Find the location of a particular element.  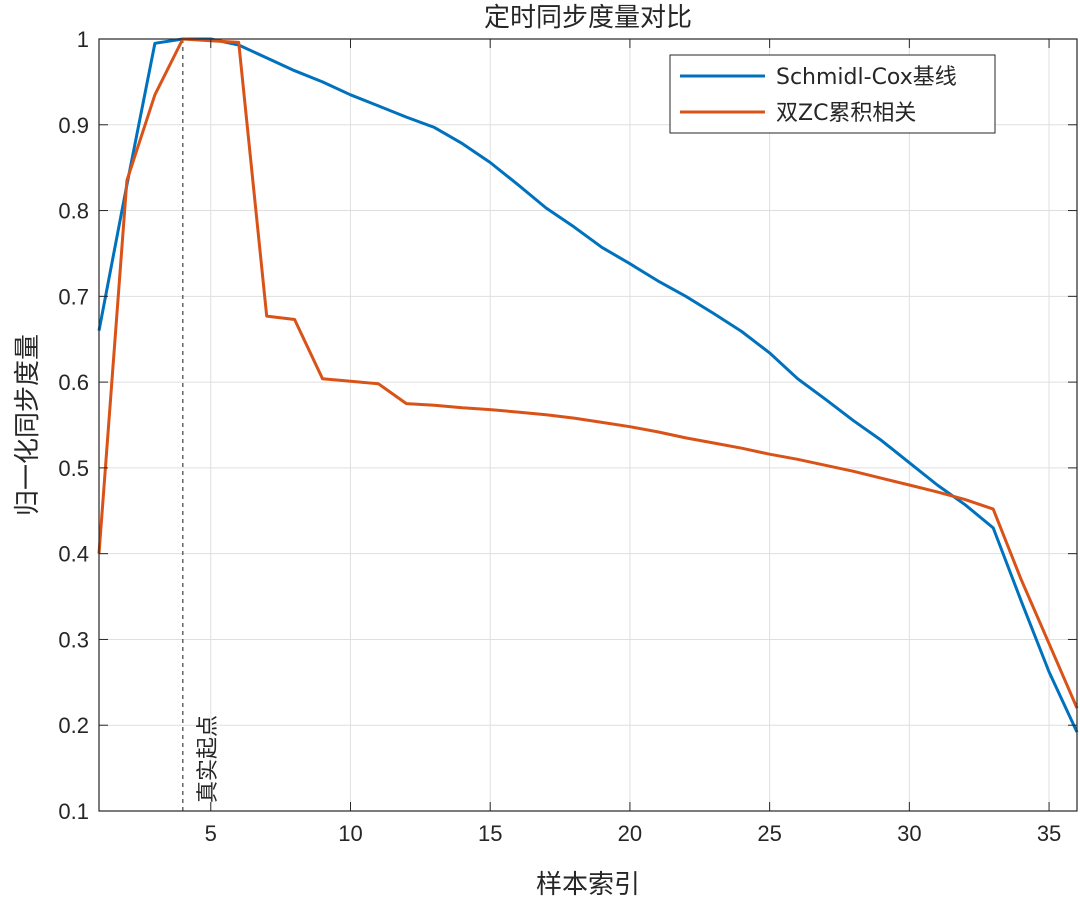

legend-label-0: Schmidl-Cox基线 is located at coordinates (866, 77).